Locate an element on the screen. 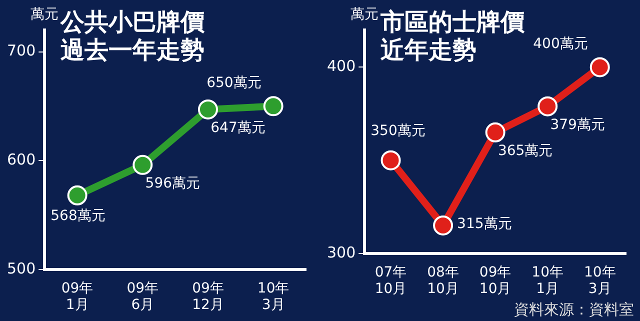 Image resolution: width=640 pixels, height=321 pixels. data-label: 365萬元 is located at coordinates (525, 151).